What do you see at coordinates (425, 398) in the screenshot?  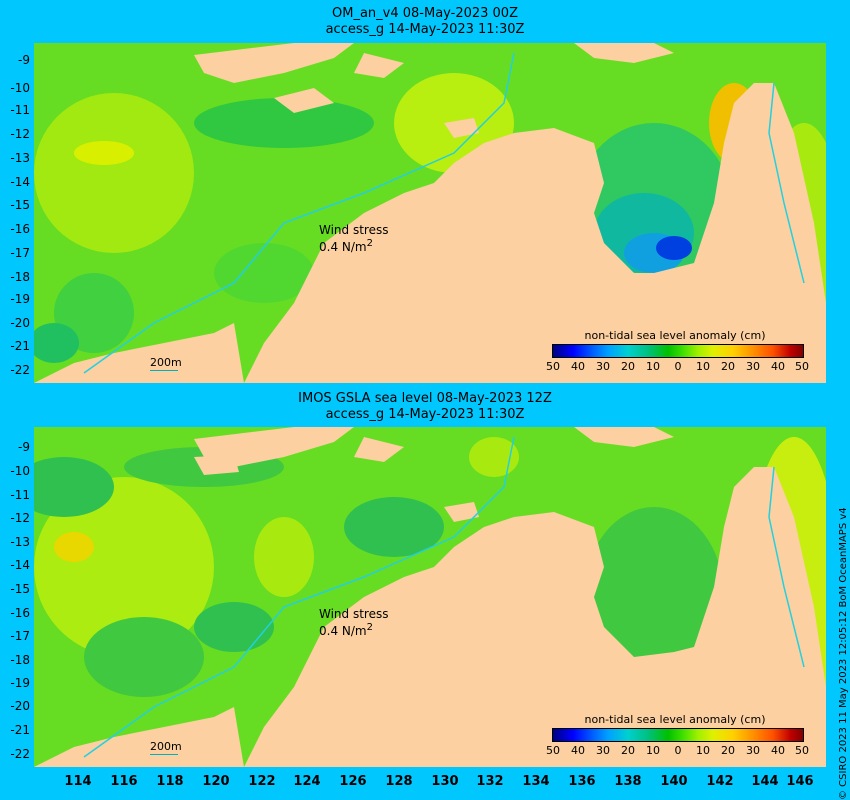 I see `panel2-title-line1: IMOS GSLA sea level 08-May-2023 12Z` at bounding box center [425, 398].